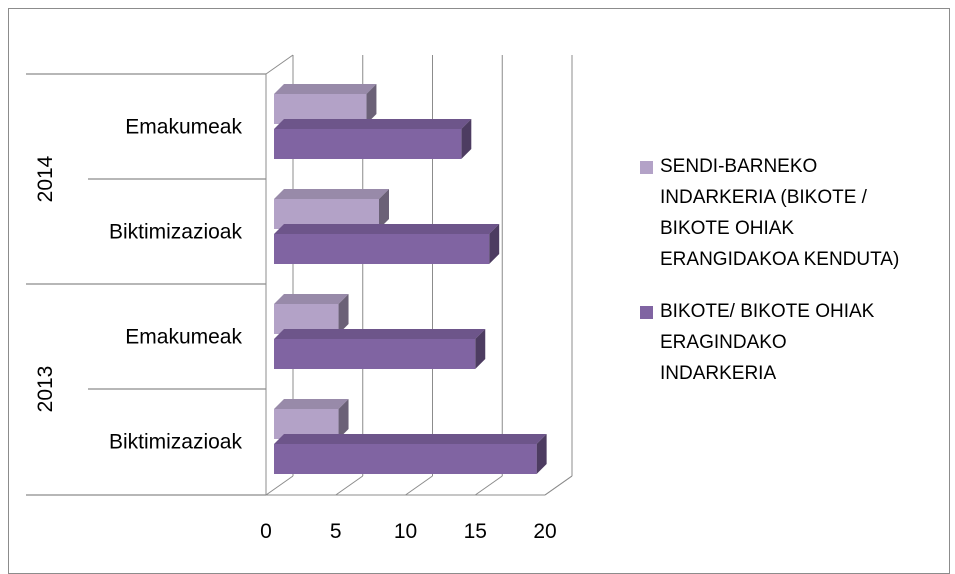 This screenshot has height=574, width=955. I want to click on side-wall-top-edge, so click(279, 64).